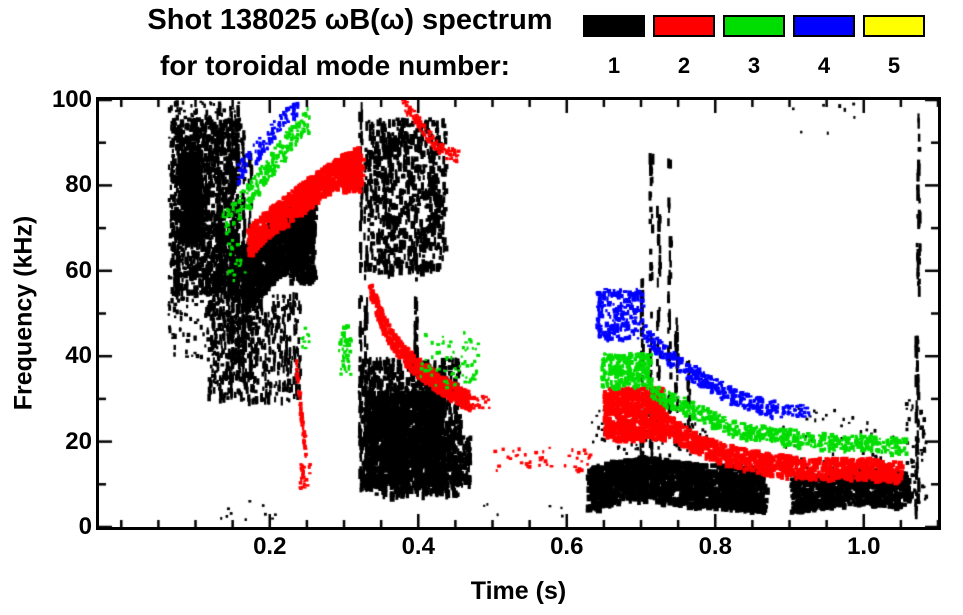  What do you see at coordinates (71, 99) in the screenshot?
I see `y-tick-label: 100` at bounding box center [71, 99].